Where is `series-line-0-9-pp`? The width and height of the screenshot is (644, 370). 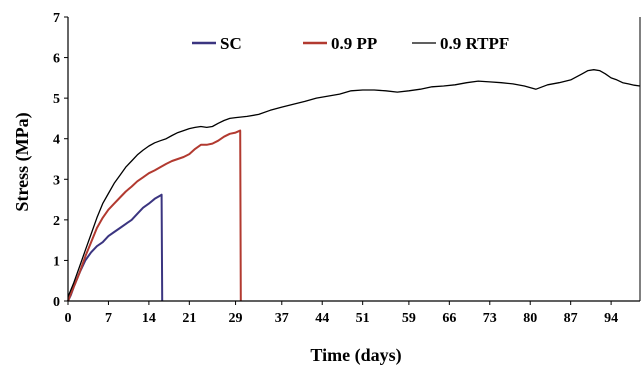
series-line-0-9-pp is located at coordinates (154, 215).